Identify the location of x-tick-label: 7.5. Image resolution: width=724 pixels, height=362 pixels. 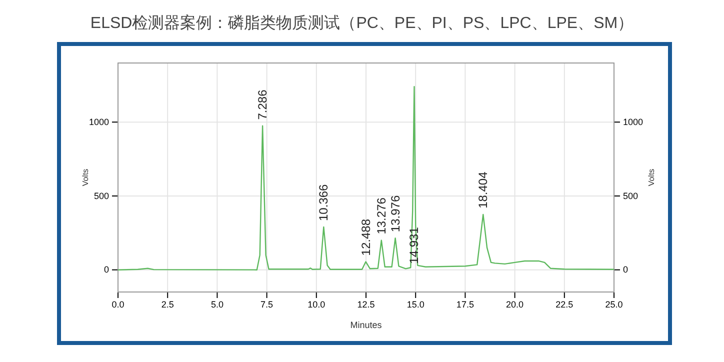
(267, 304).